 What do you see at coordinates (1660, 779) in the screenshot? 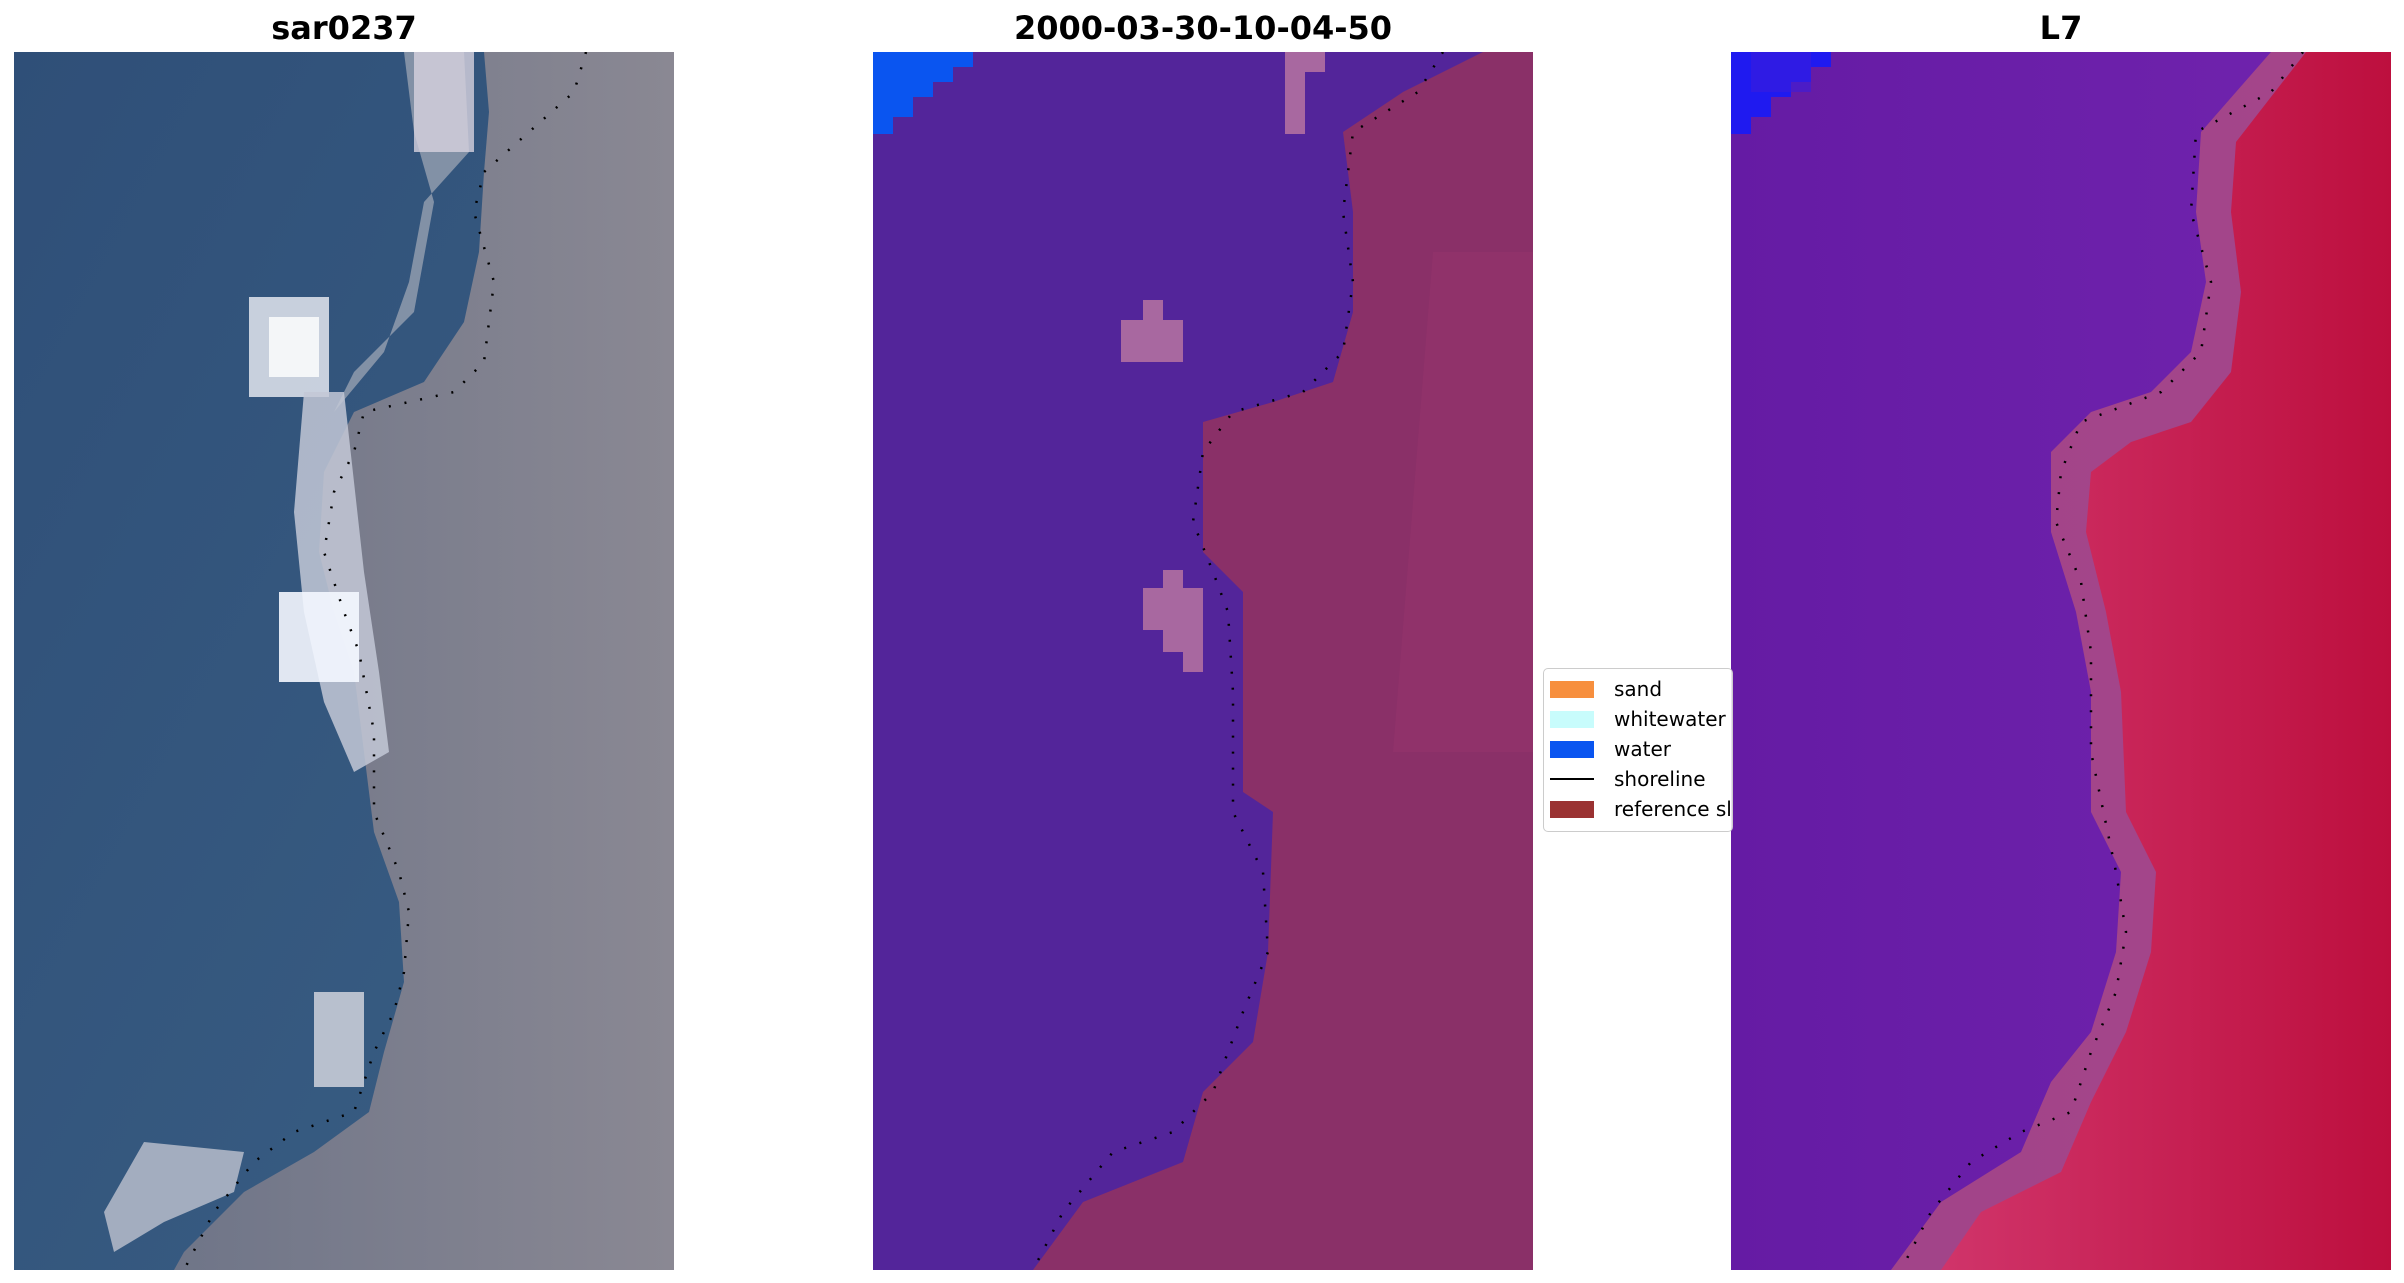
I see `legend-label-shoreline: shoreline` at bounding box center [1660, 779].